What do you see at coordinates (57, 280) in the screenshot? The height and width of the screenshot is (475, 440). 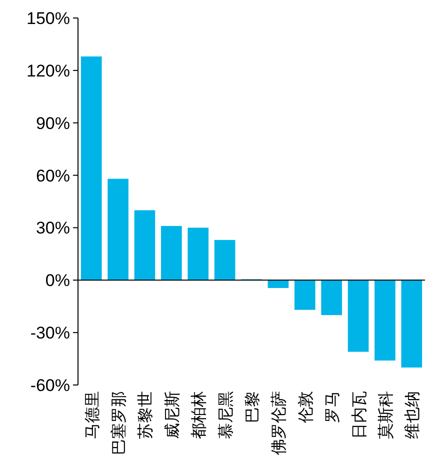 I see `y-tick-label: 0%` at bounding box center [57, 280].